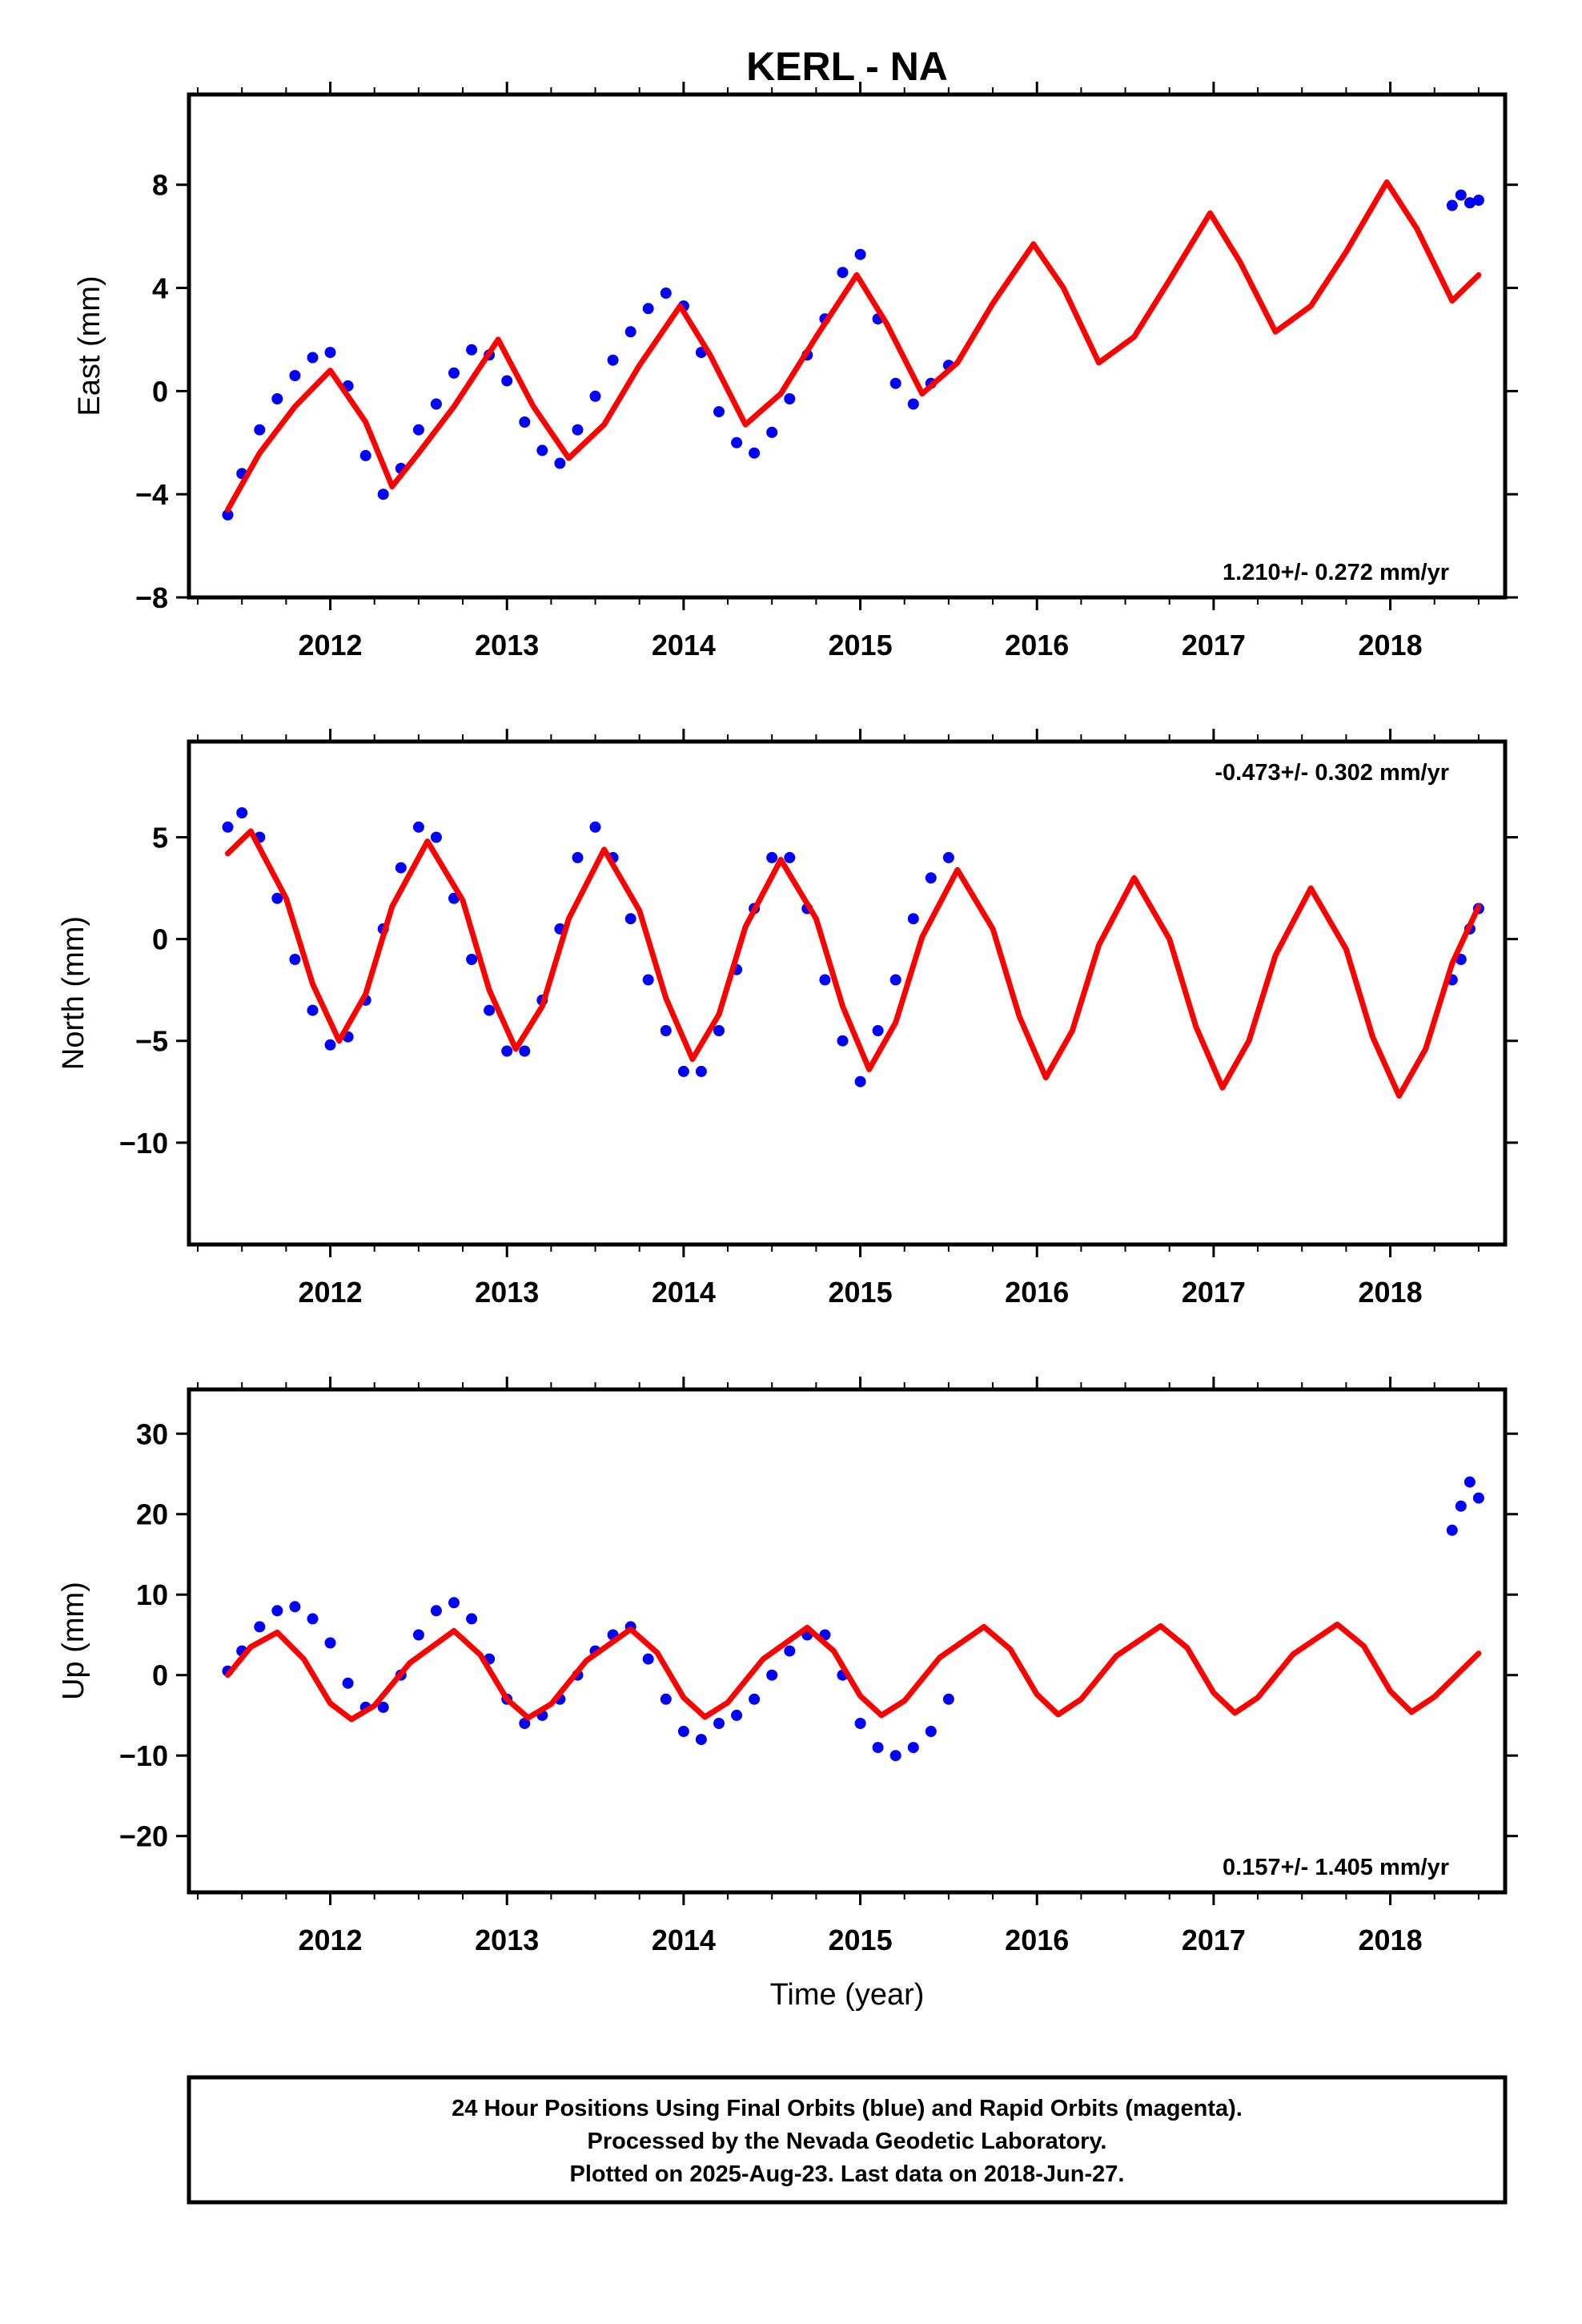 Image resolution: width=1582 pixels, height=2324 pixels. Describe the element at coordinates (160, 1675) in the screenshot. I see `up-y-tick-label: 0` at that location.